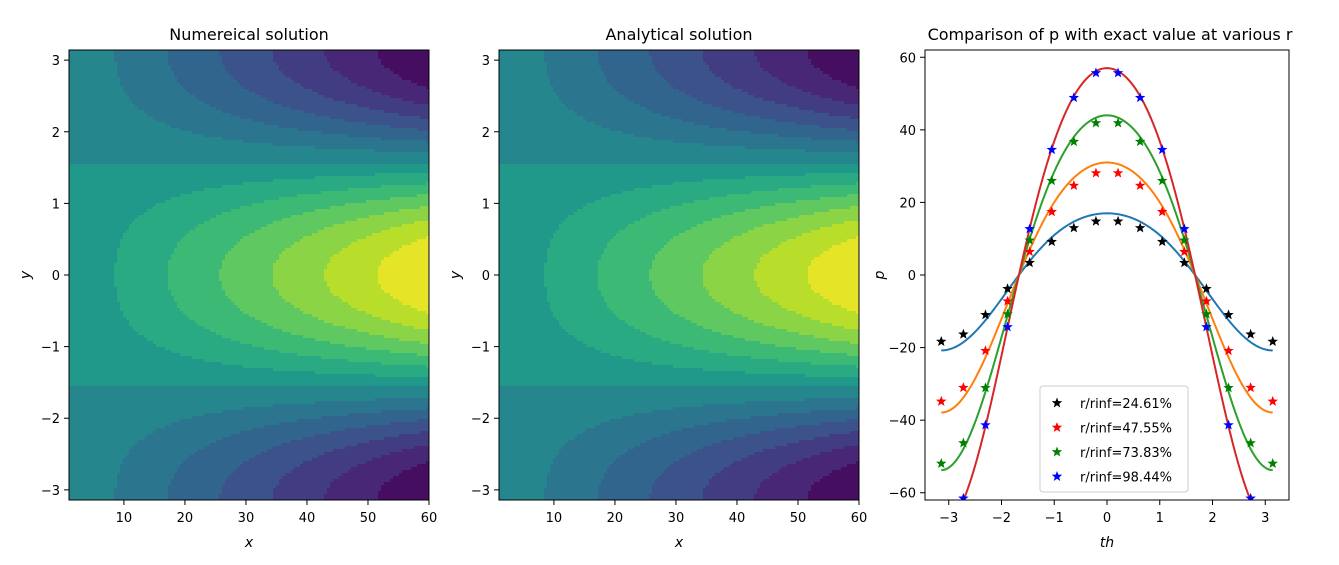 This screenshot has width=1339, height=565. Describe the element at coordinates (307, 518) in the screenshot. I see `x-tick-label: 40` at that location.